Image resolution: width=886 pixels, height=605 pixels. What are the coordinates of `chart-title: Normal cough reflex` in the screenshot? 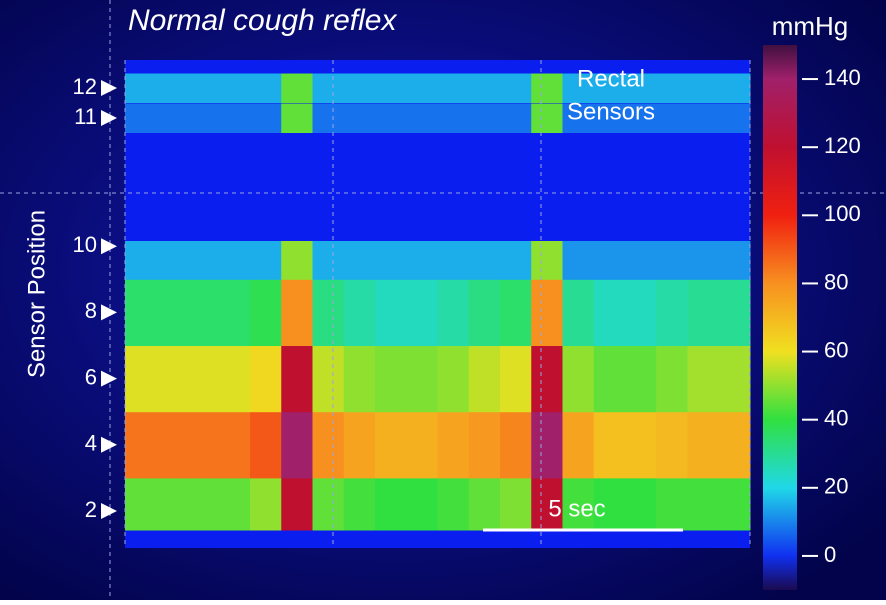 It's located at (262, 20).